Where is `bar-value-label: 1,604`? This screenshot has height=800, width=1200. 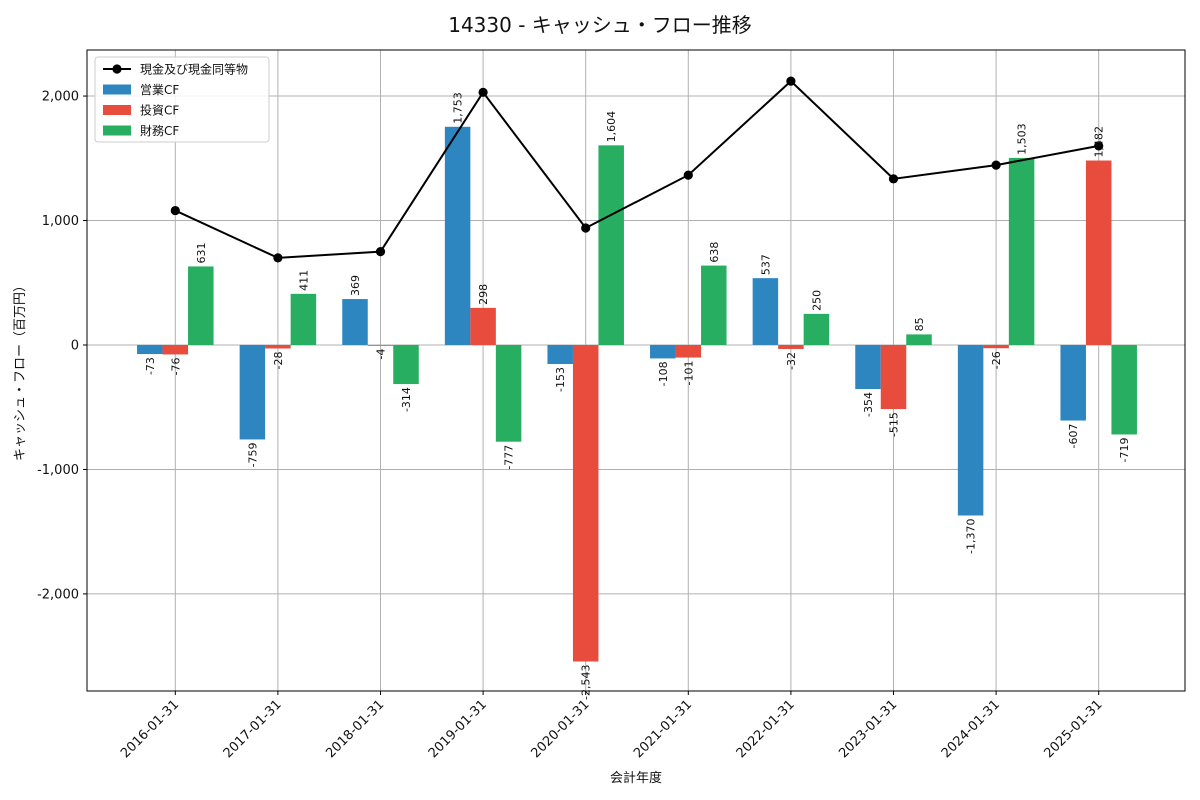 bar-value-label: 1,604 is located at coordinates (611, 127).